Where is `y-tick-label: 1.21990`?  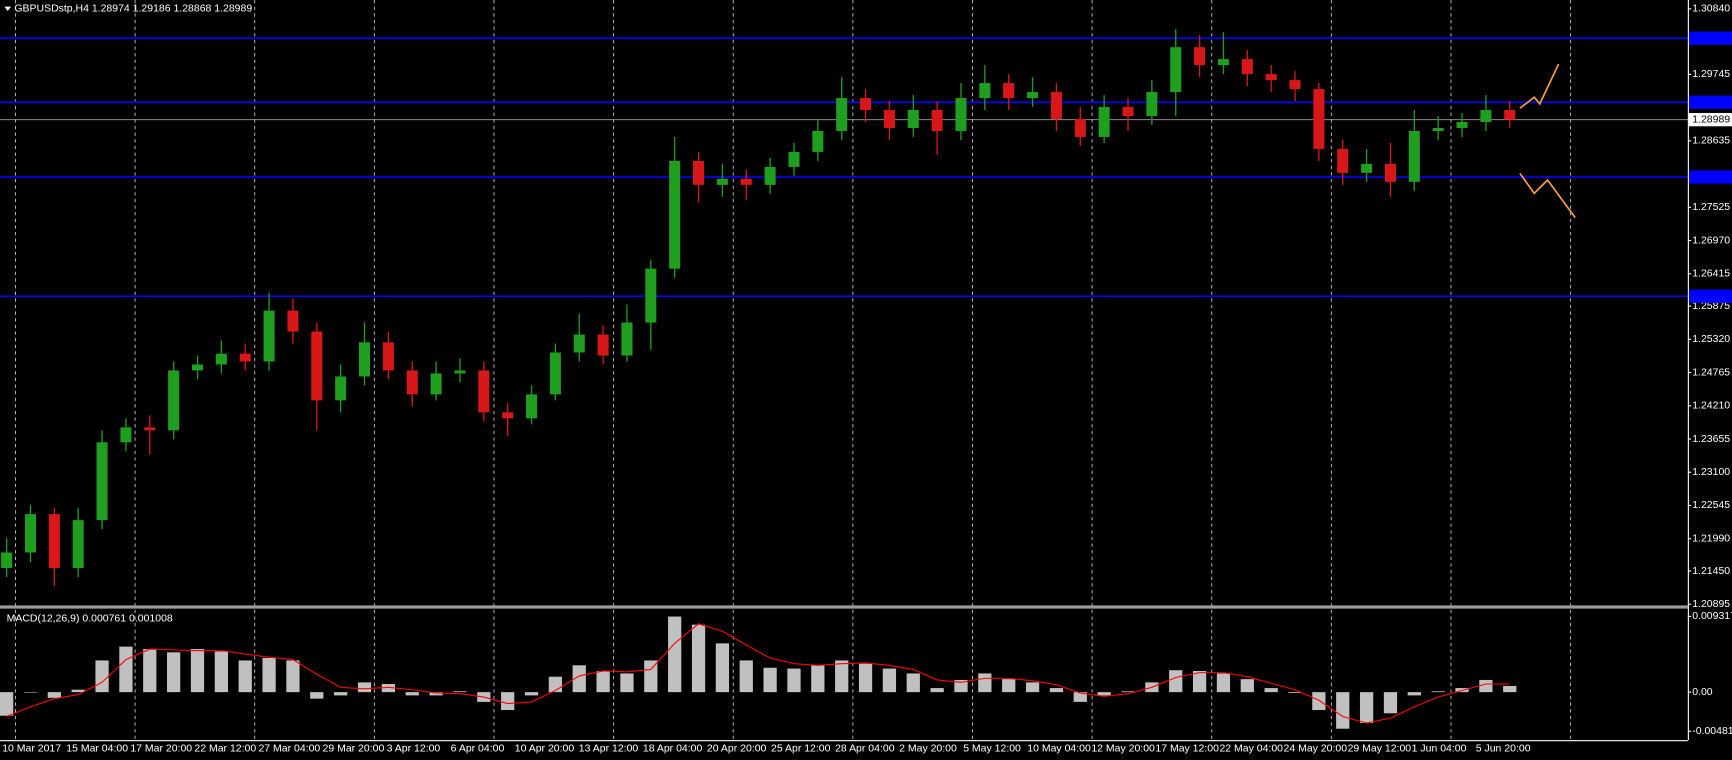
y-tick-label: 1.21990 is located at coordinates (1711, 538).